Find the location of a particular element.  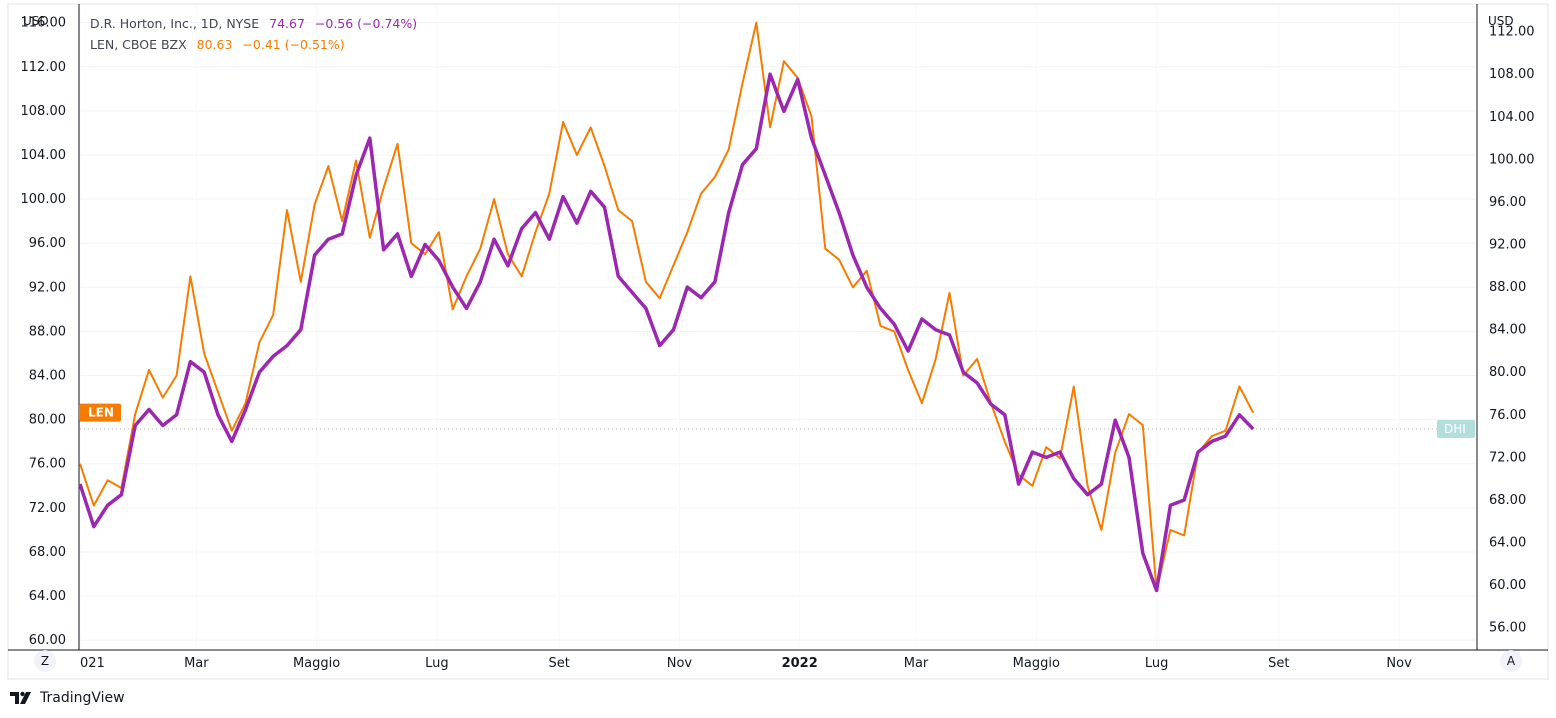

right-tick-label: 104.00 is located at coordinates (1512, 117).